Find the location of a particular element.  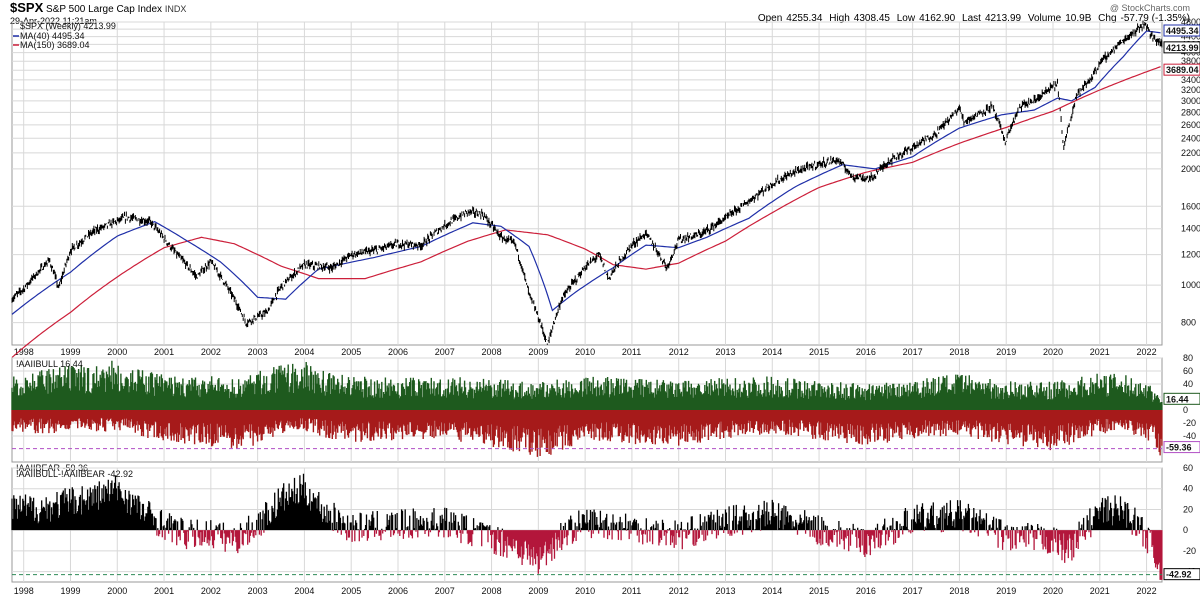

price-tick-label: 2800 is located at coordinates (1190, 112).